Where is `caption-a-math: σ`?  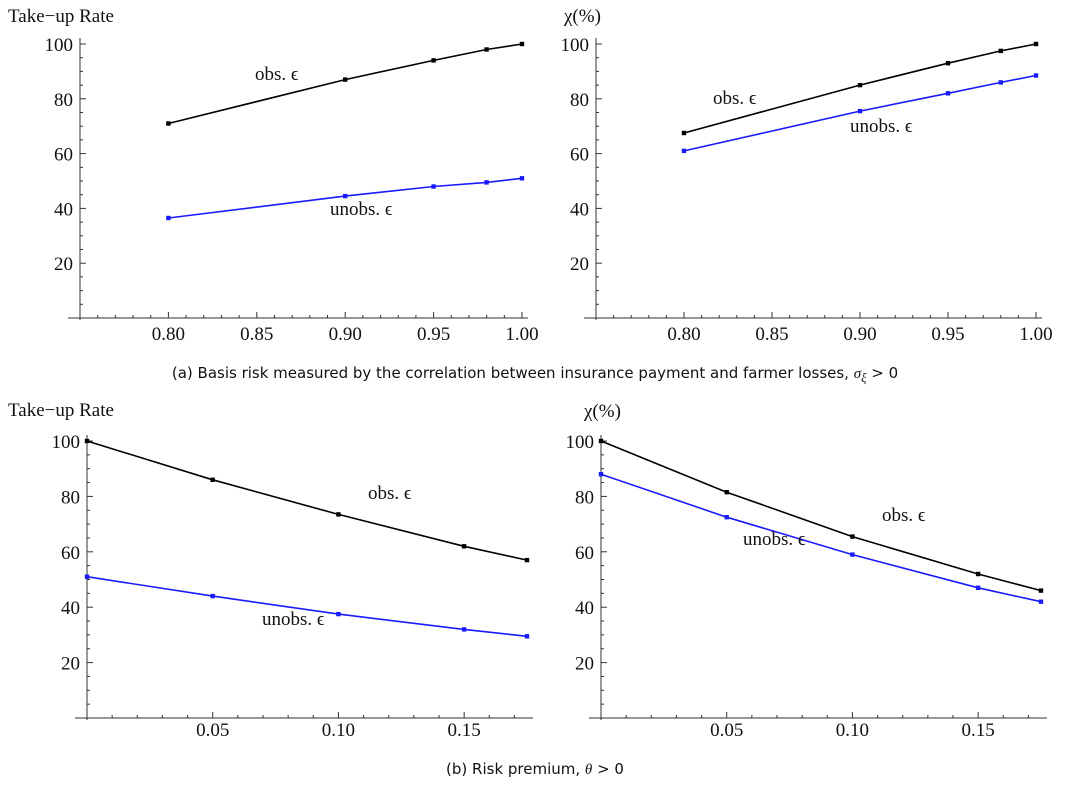
caption-a-math: σ is located at coordinates (857, 374).